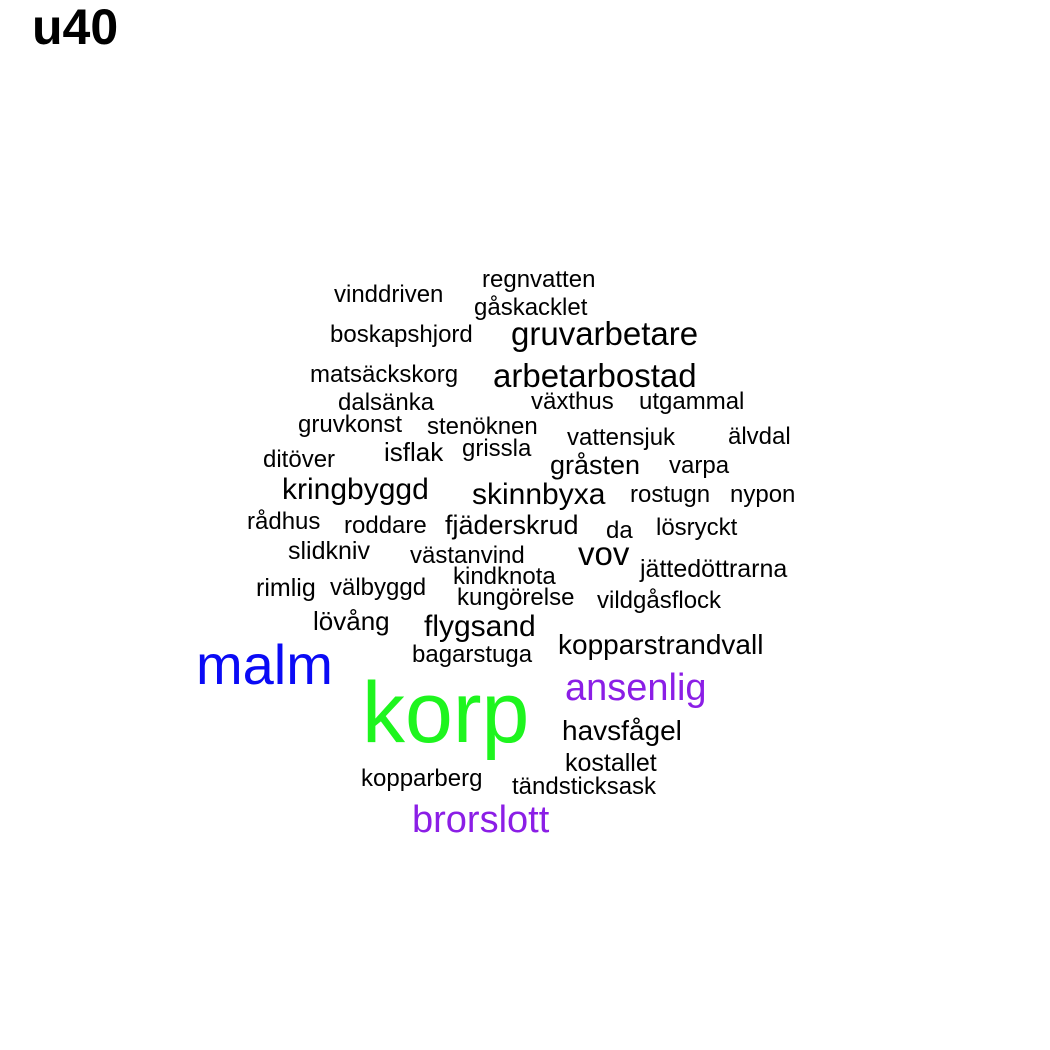  What do you see at coordinates (699, 465) in the screenshot?
I see `word-34: varpa` at bounding box center [699, 465].